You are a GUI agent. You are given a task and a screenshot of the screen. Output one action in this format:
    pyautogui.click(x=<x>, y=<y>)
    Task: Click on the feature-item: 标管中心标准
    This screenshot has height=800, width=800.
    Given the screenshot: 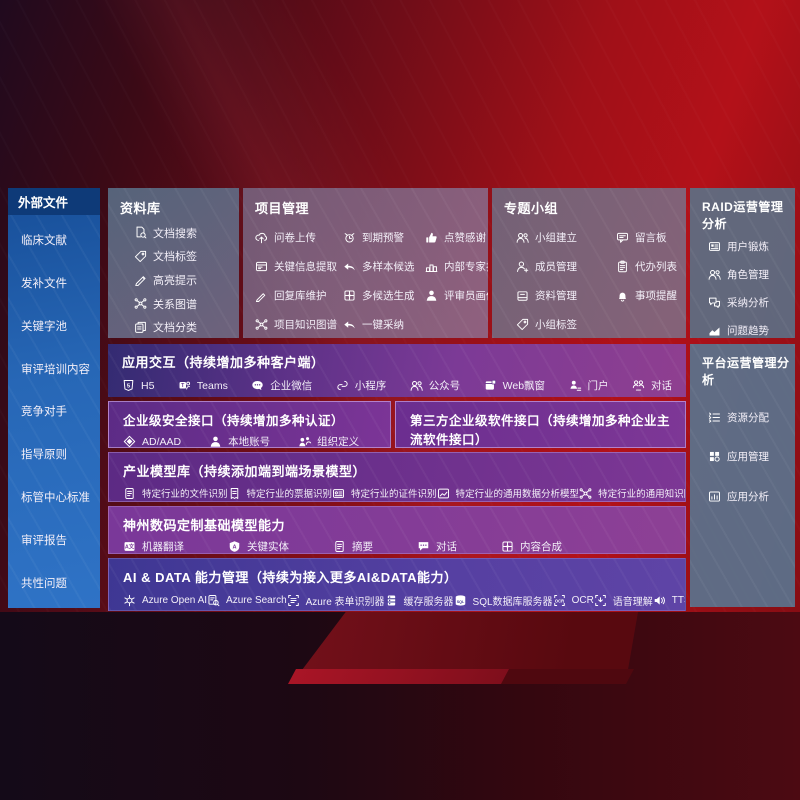 What is the action you would take?
    pyautogui.click(x=60, y=497)
    